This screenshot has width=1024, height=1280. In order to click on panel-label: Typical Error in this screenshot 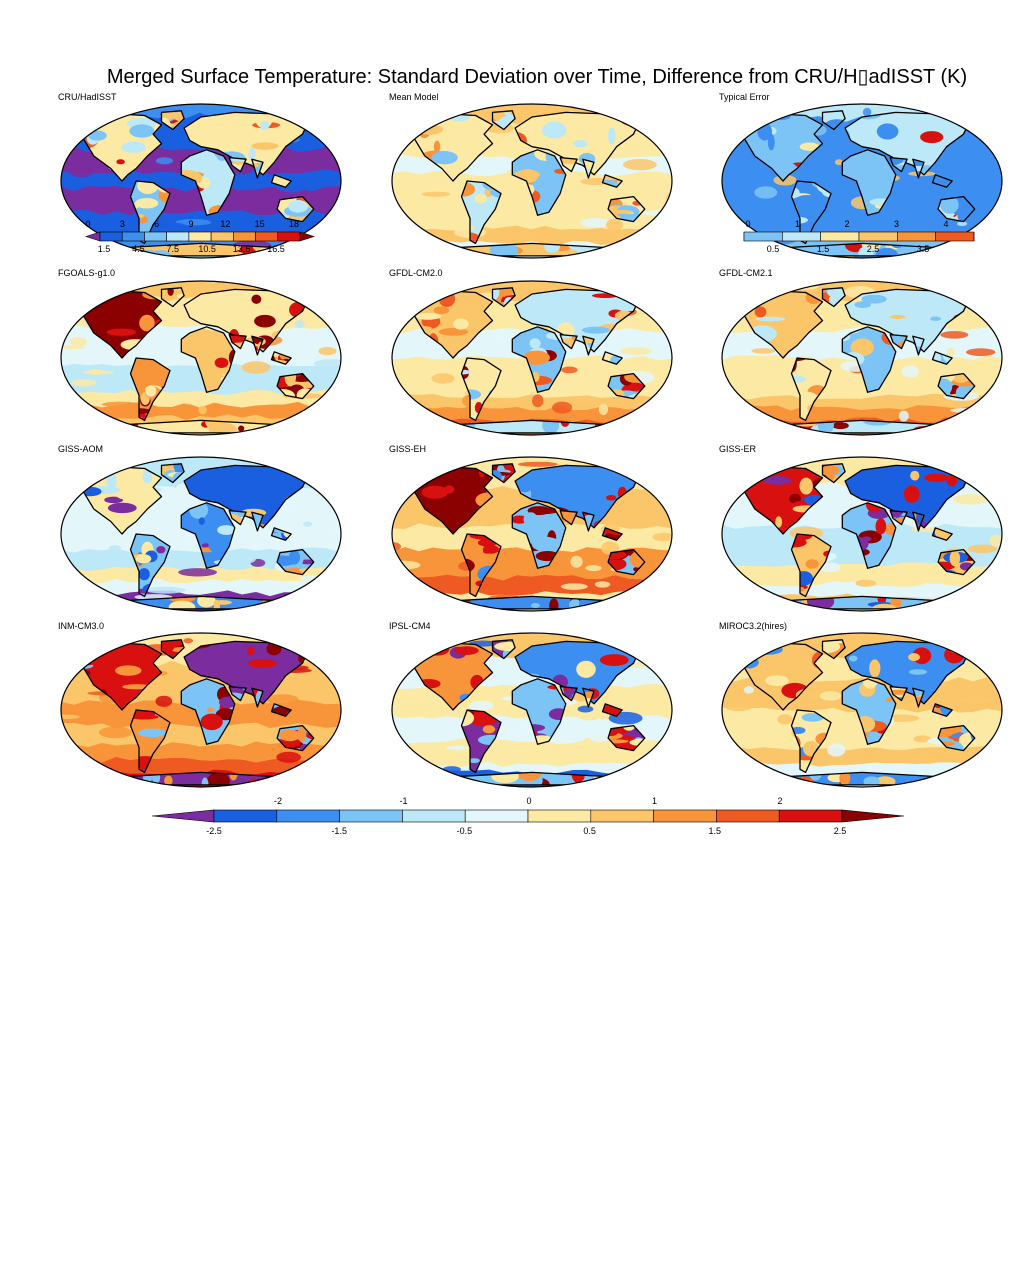, I will do `click(744, 97)`.